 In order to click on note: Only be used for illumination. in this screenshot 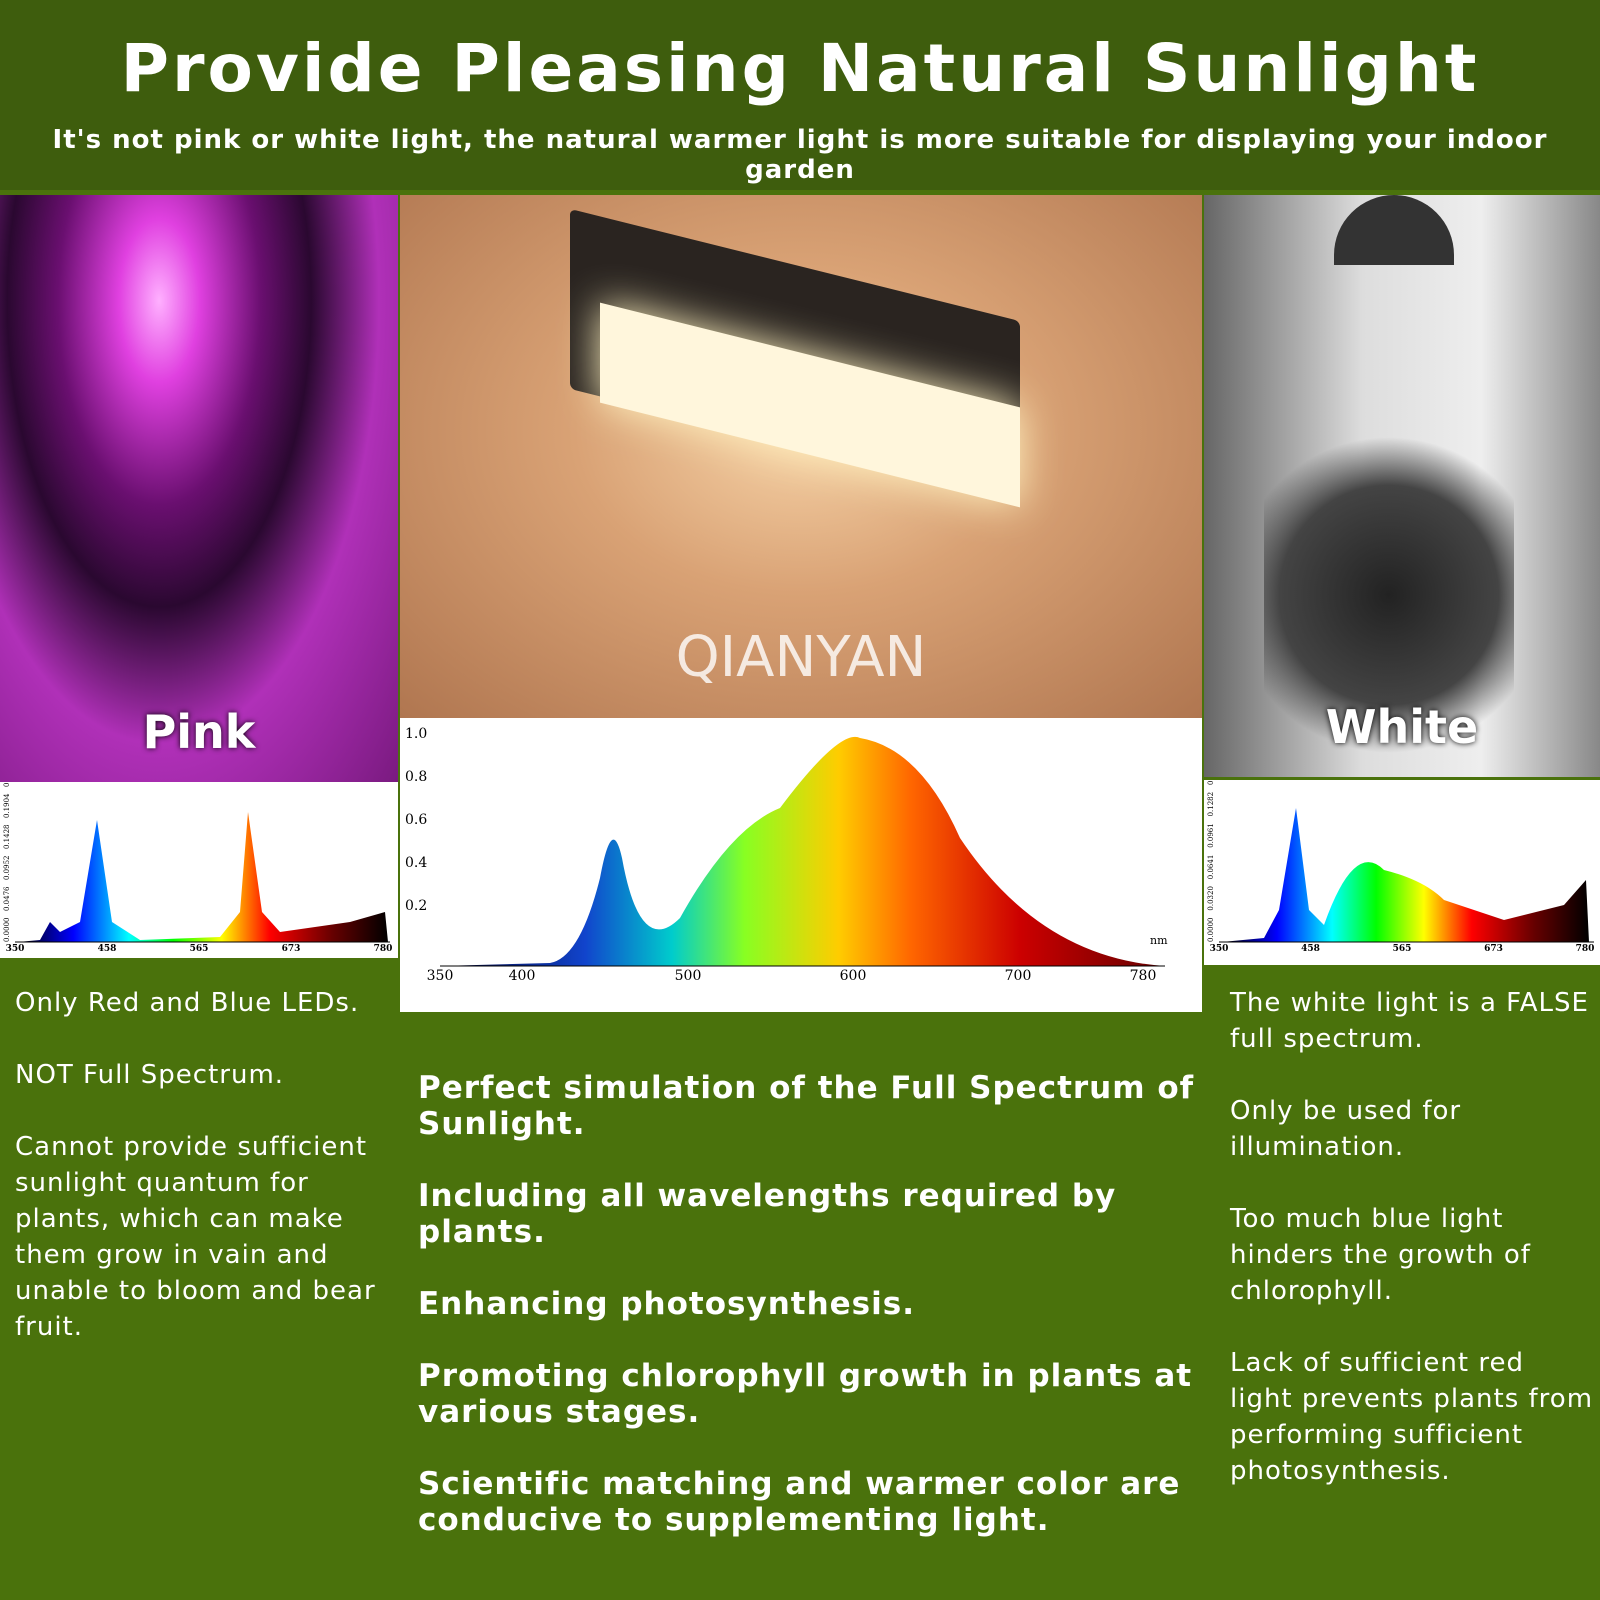, I will do `click(1346, 1129)`.